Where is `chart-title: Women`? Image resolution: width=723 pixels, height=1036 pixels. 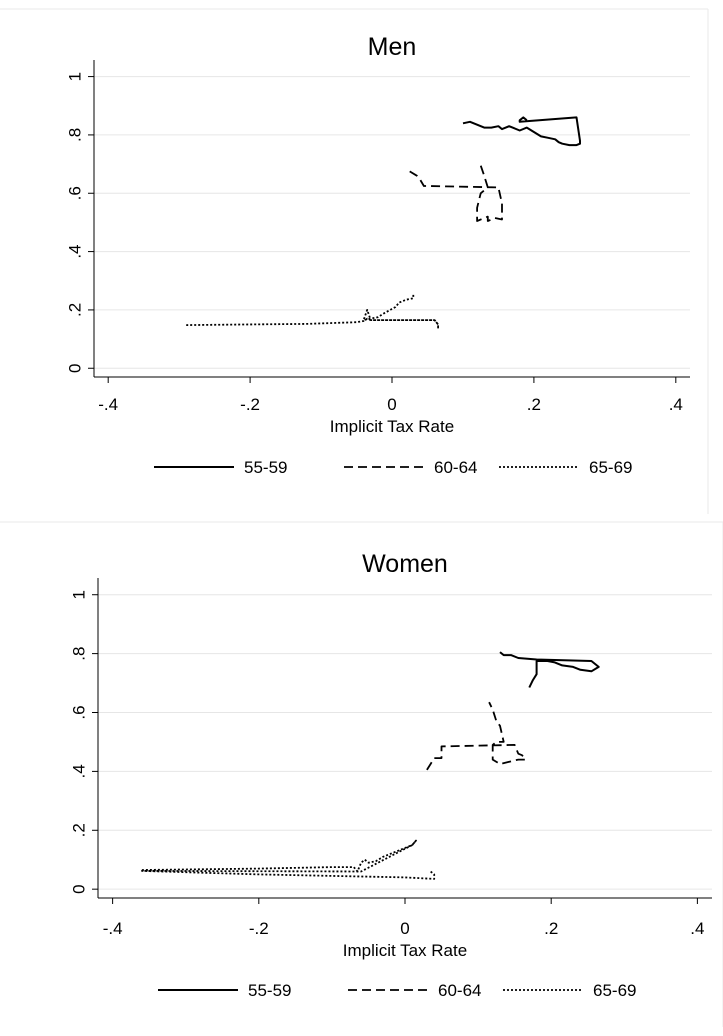
chart-title: Women is located at coordinates (405, 564).